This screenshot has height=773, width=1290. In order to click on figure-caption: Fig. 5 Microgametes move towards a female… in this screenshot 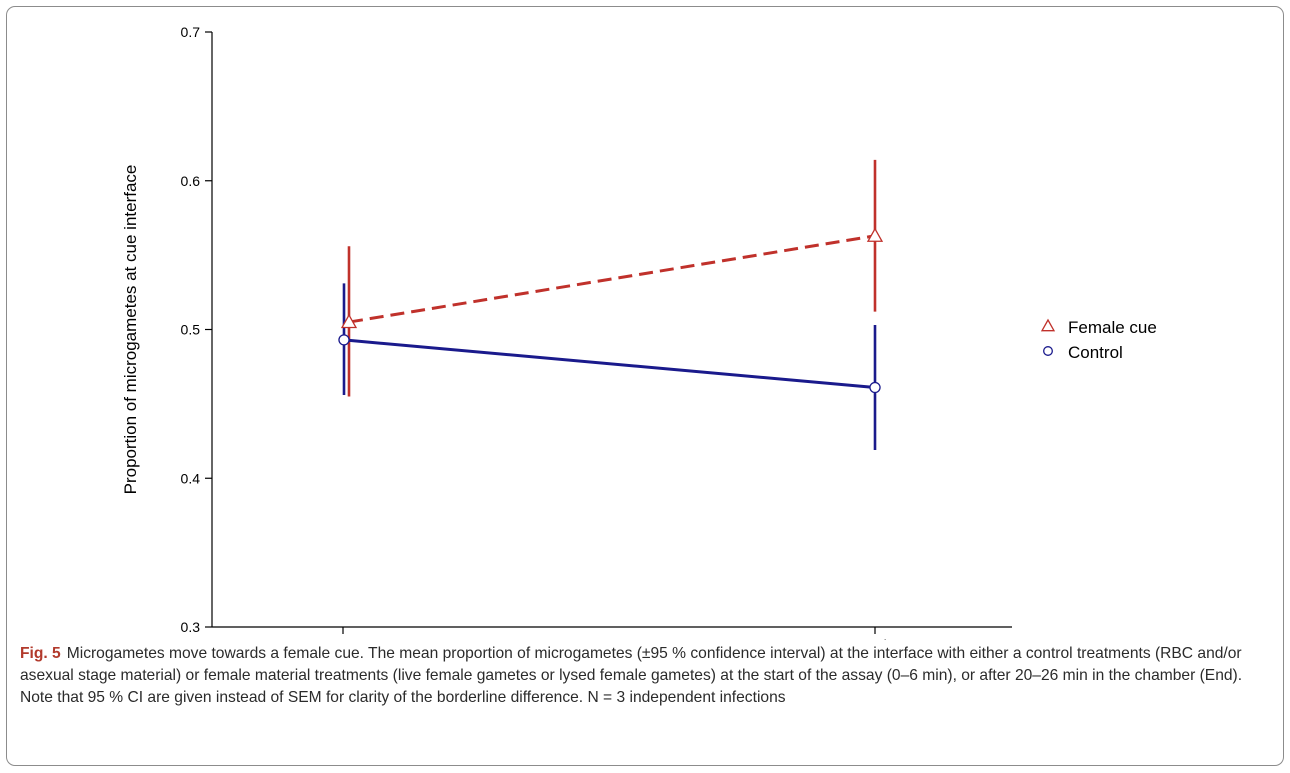, I will do `click(645, 676)`.